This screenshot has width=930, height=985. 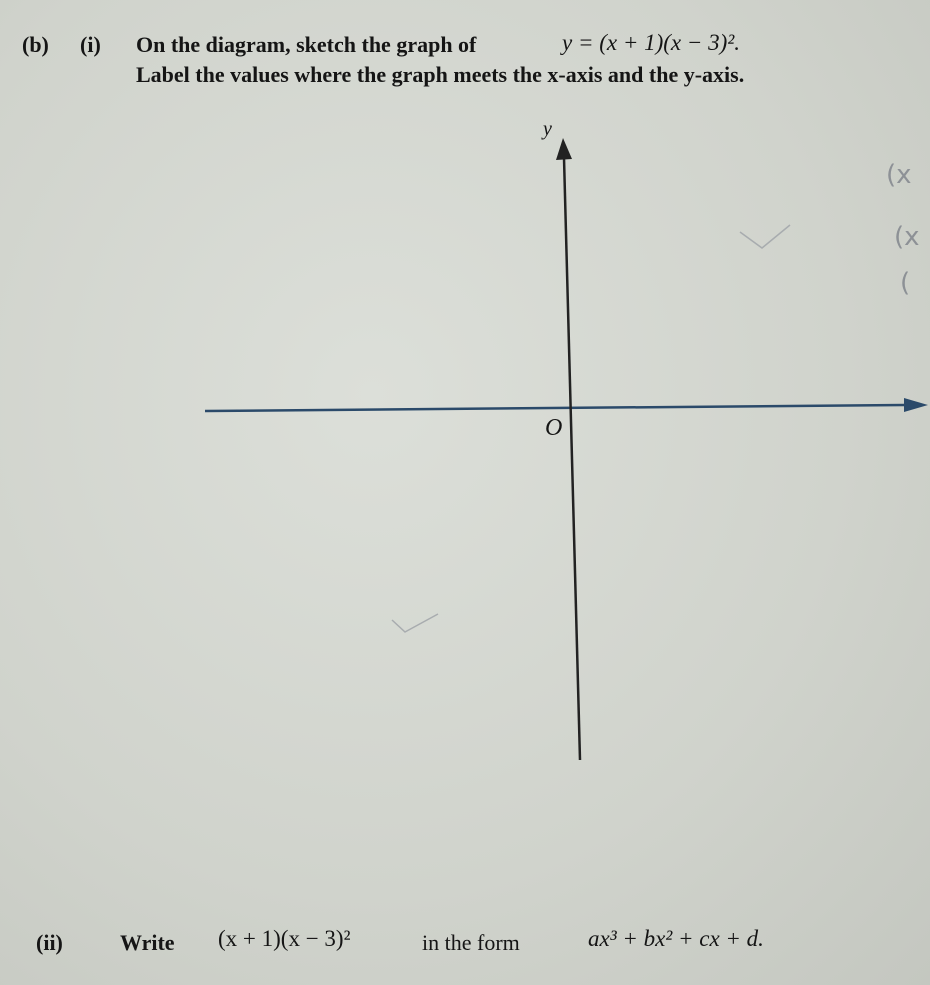 I want to click on handwritten-note: (, so click(x=905, y=283).